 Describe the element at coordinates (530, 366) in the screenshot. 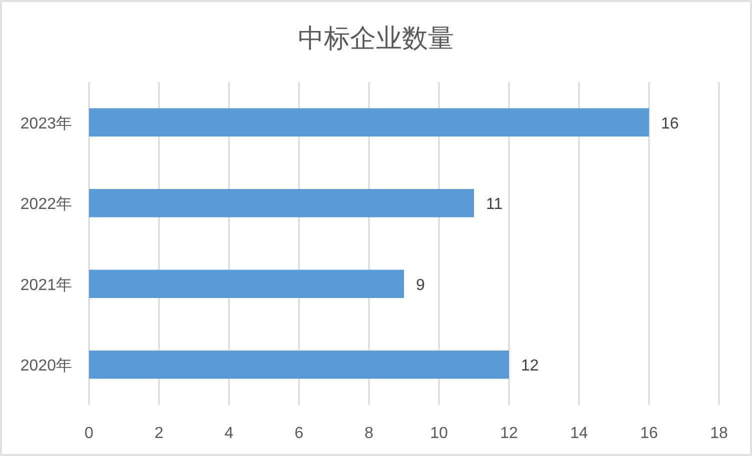

I see `data-label: 12` at that location.